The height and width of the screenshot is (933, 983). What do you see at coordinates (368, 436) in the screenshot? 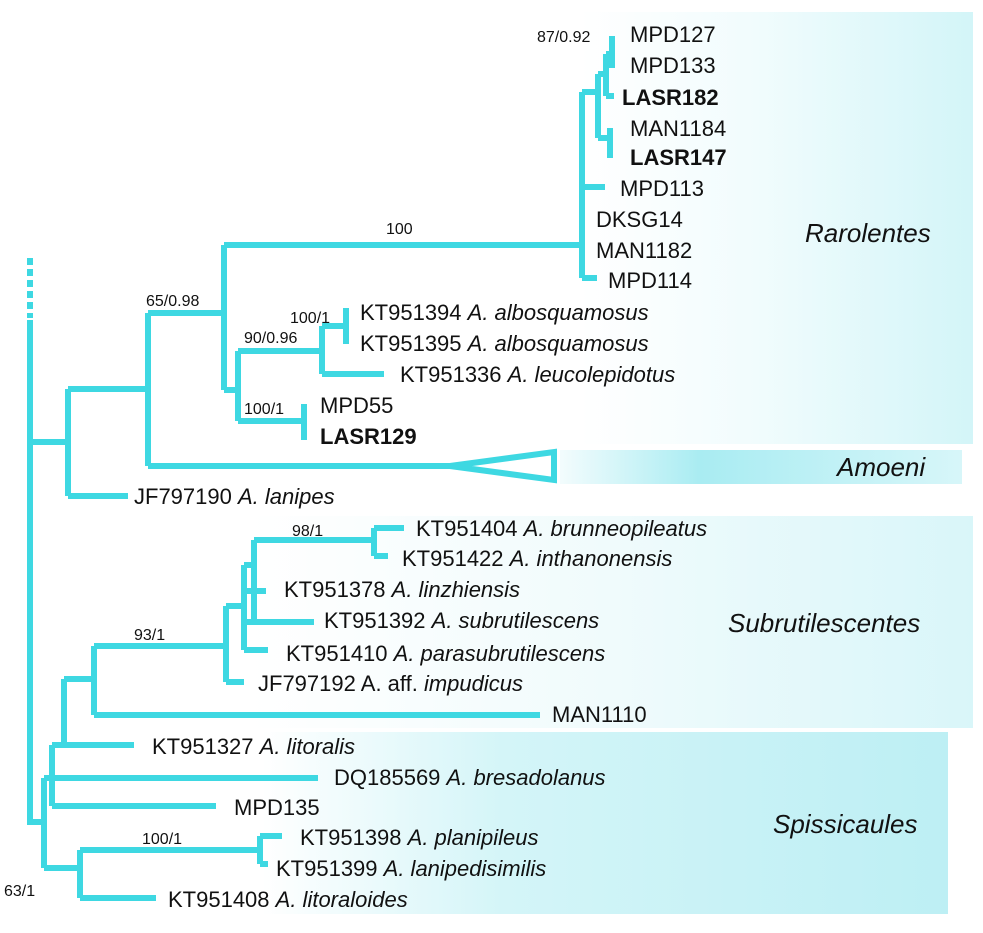
I see `tip-lasr129: LASR129` at bounding box center [368, 436].